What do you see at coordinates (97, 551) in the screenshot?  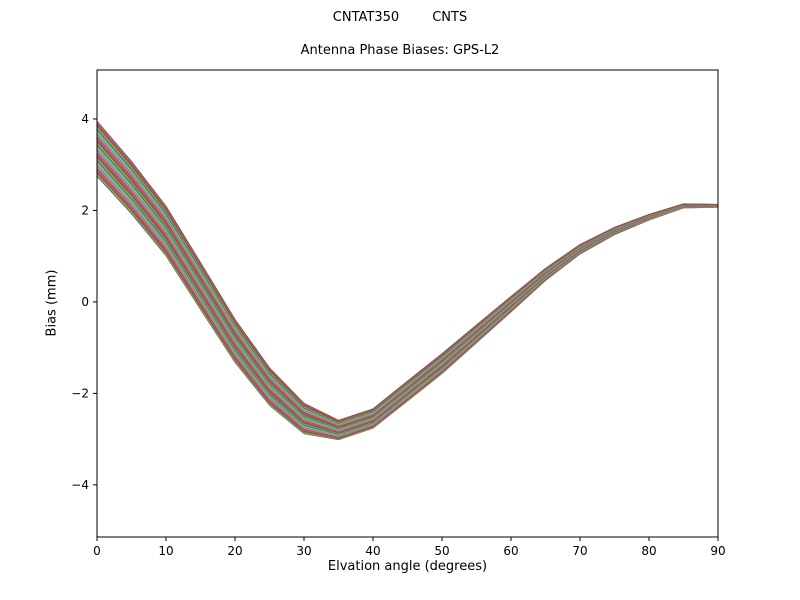 I see `x-tick-label: 0` at bounding box center [97, 551].